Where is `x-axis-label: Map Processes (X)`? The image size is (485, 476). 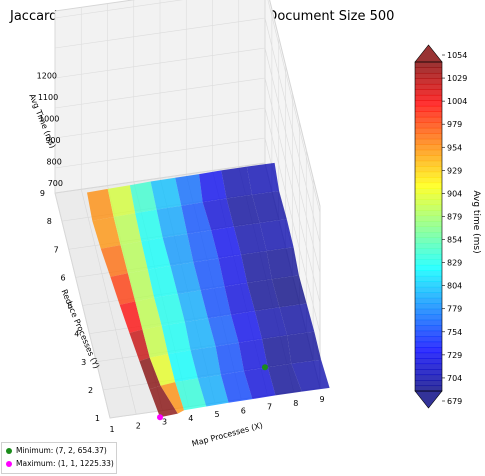
x-axis-label: Map Processes (X) is located at coordinates (227, 435).